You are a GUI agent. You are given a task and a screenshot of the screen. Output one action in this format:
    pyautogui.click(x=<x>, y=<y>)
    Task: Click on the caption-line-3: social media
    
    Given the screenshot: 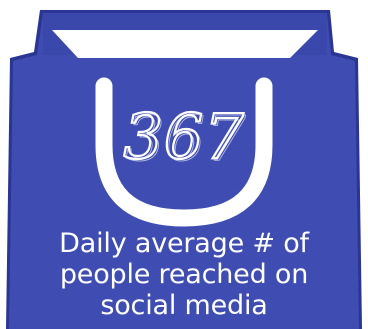 What is the action you would take?
    pyautogui.click(x=184, y=305)
    